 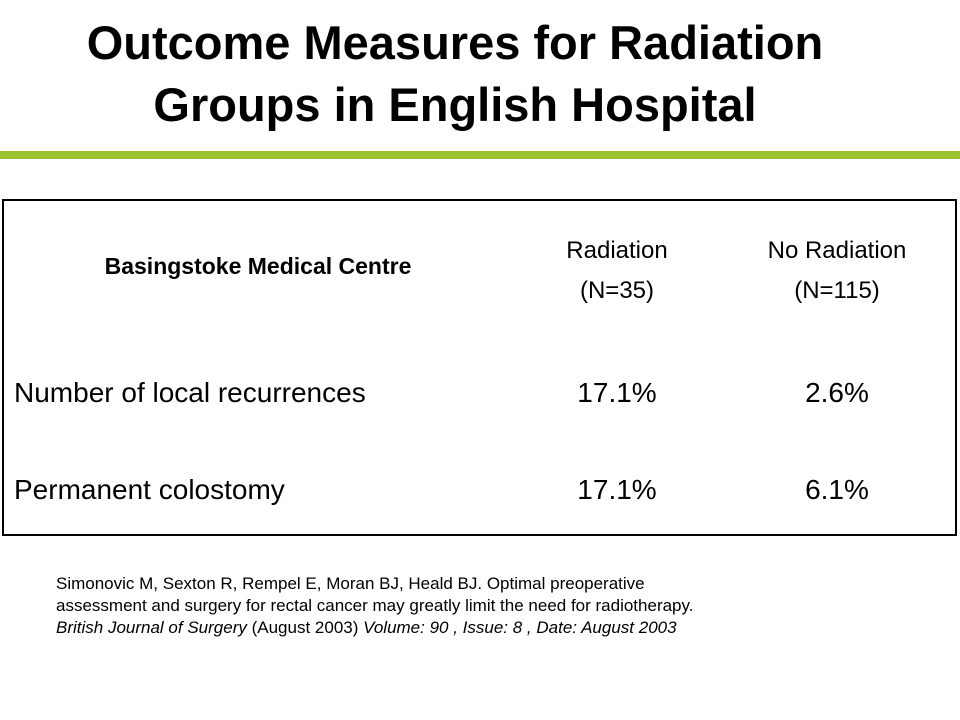 What do you see at coordinates (617, 250) in the screenshot?
I see `table-header-radiation-label: Radiation` at bounding box center [617, 250].